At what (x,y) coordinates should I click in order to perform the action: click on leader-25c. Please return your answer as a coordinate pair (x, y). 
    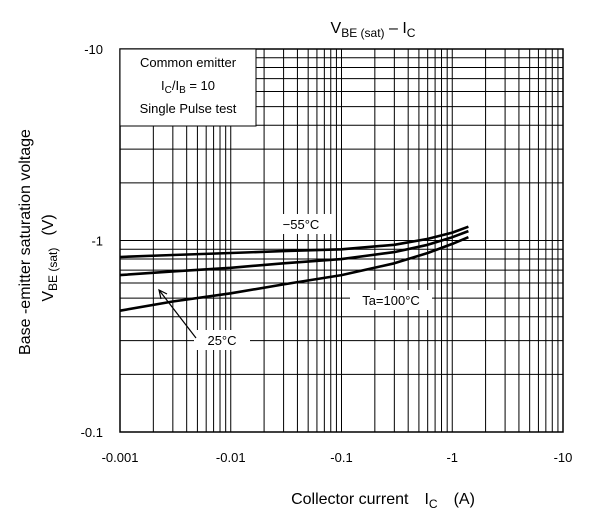
    Looking at the image, I should click on (177, 313).